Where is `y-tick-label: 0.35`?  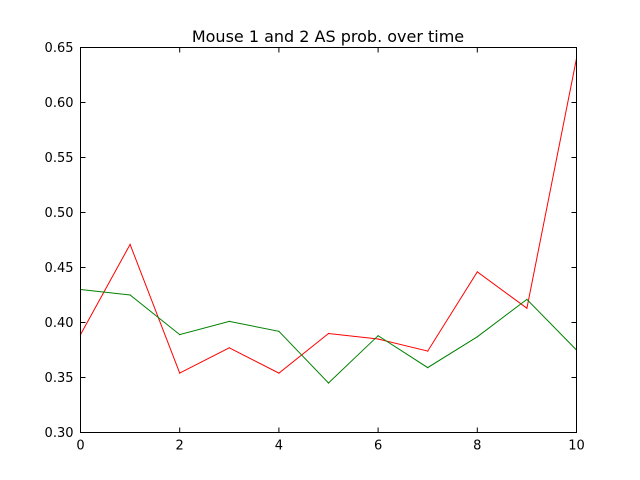
y-tick-label: 0.35 is located at coordinates (59, 378).